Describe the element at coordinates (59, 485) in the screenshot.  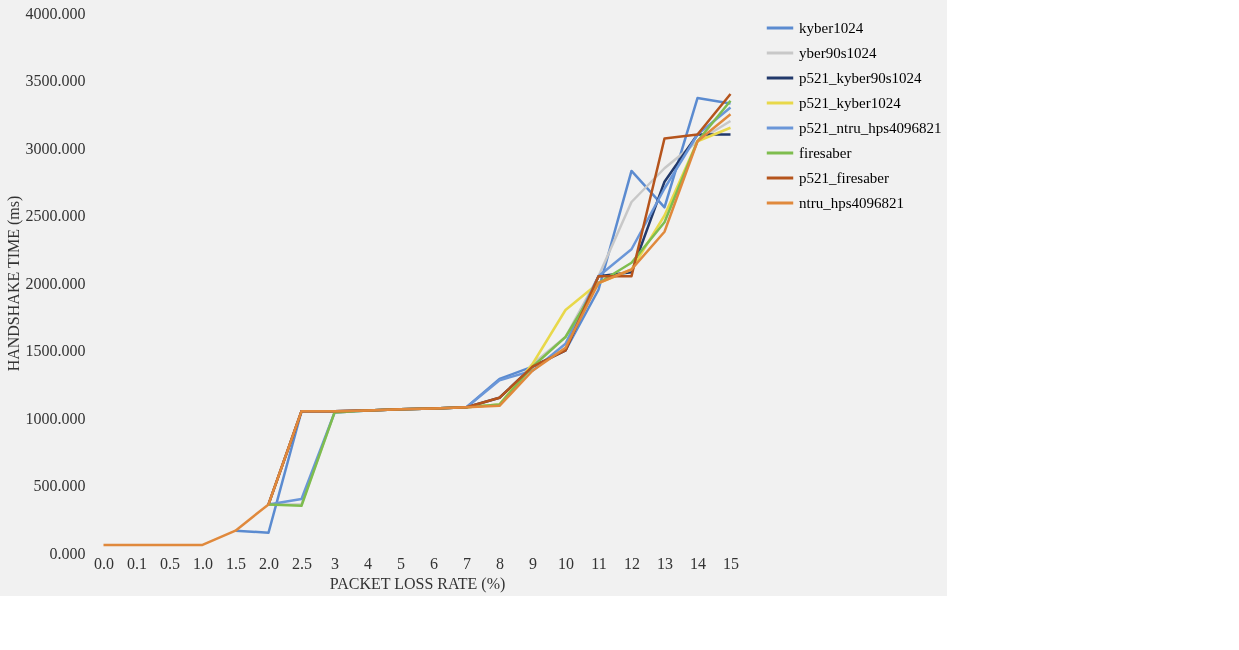
I see `y-tick-label: 500.000` at that location.